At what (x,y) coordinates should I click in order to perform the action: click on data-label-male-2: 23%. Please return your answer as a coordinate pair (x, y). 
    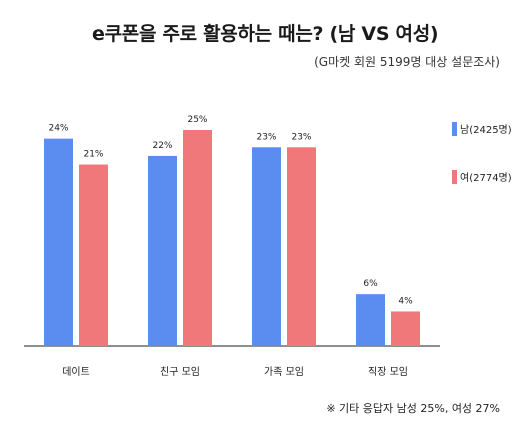
    Looking at the image, I should click on (266, 137).